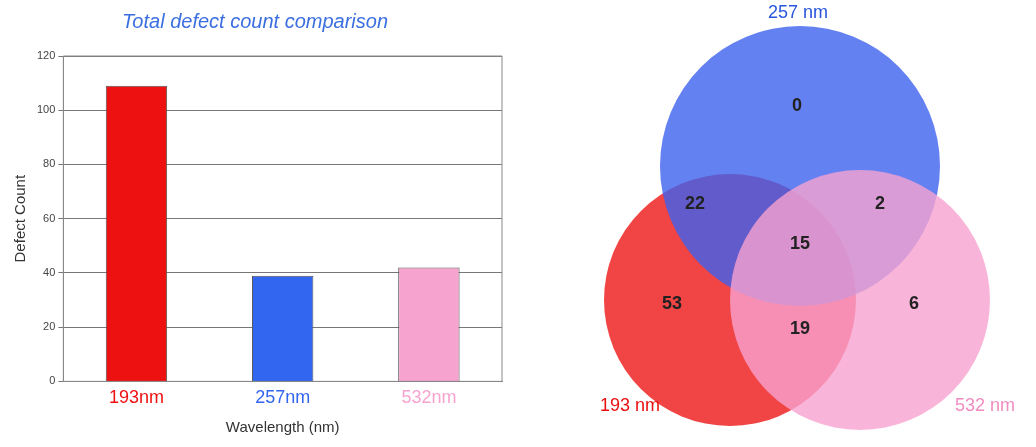  Describe the element at coordinates (429, 397) in the screenshot. I see `x-tick-label: 532nm` at that location.